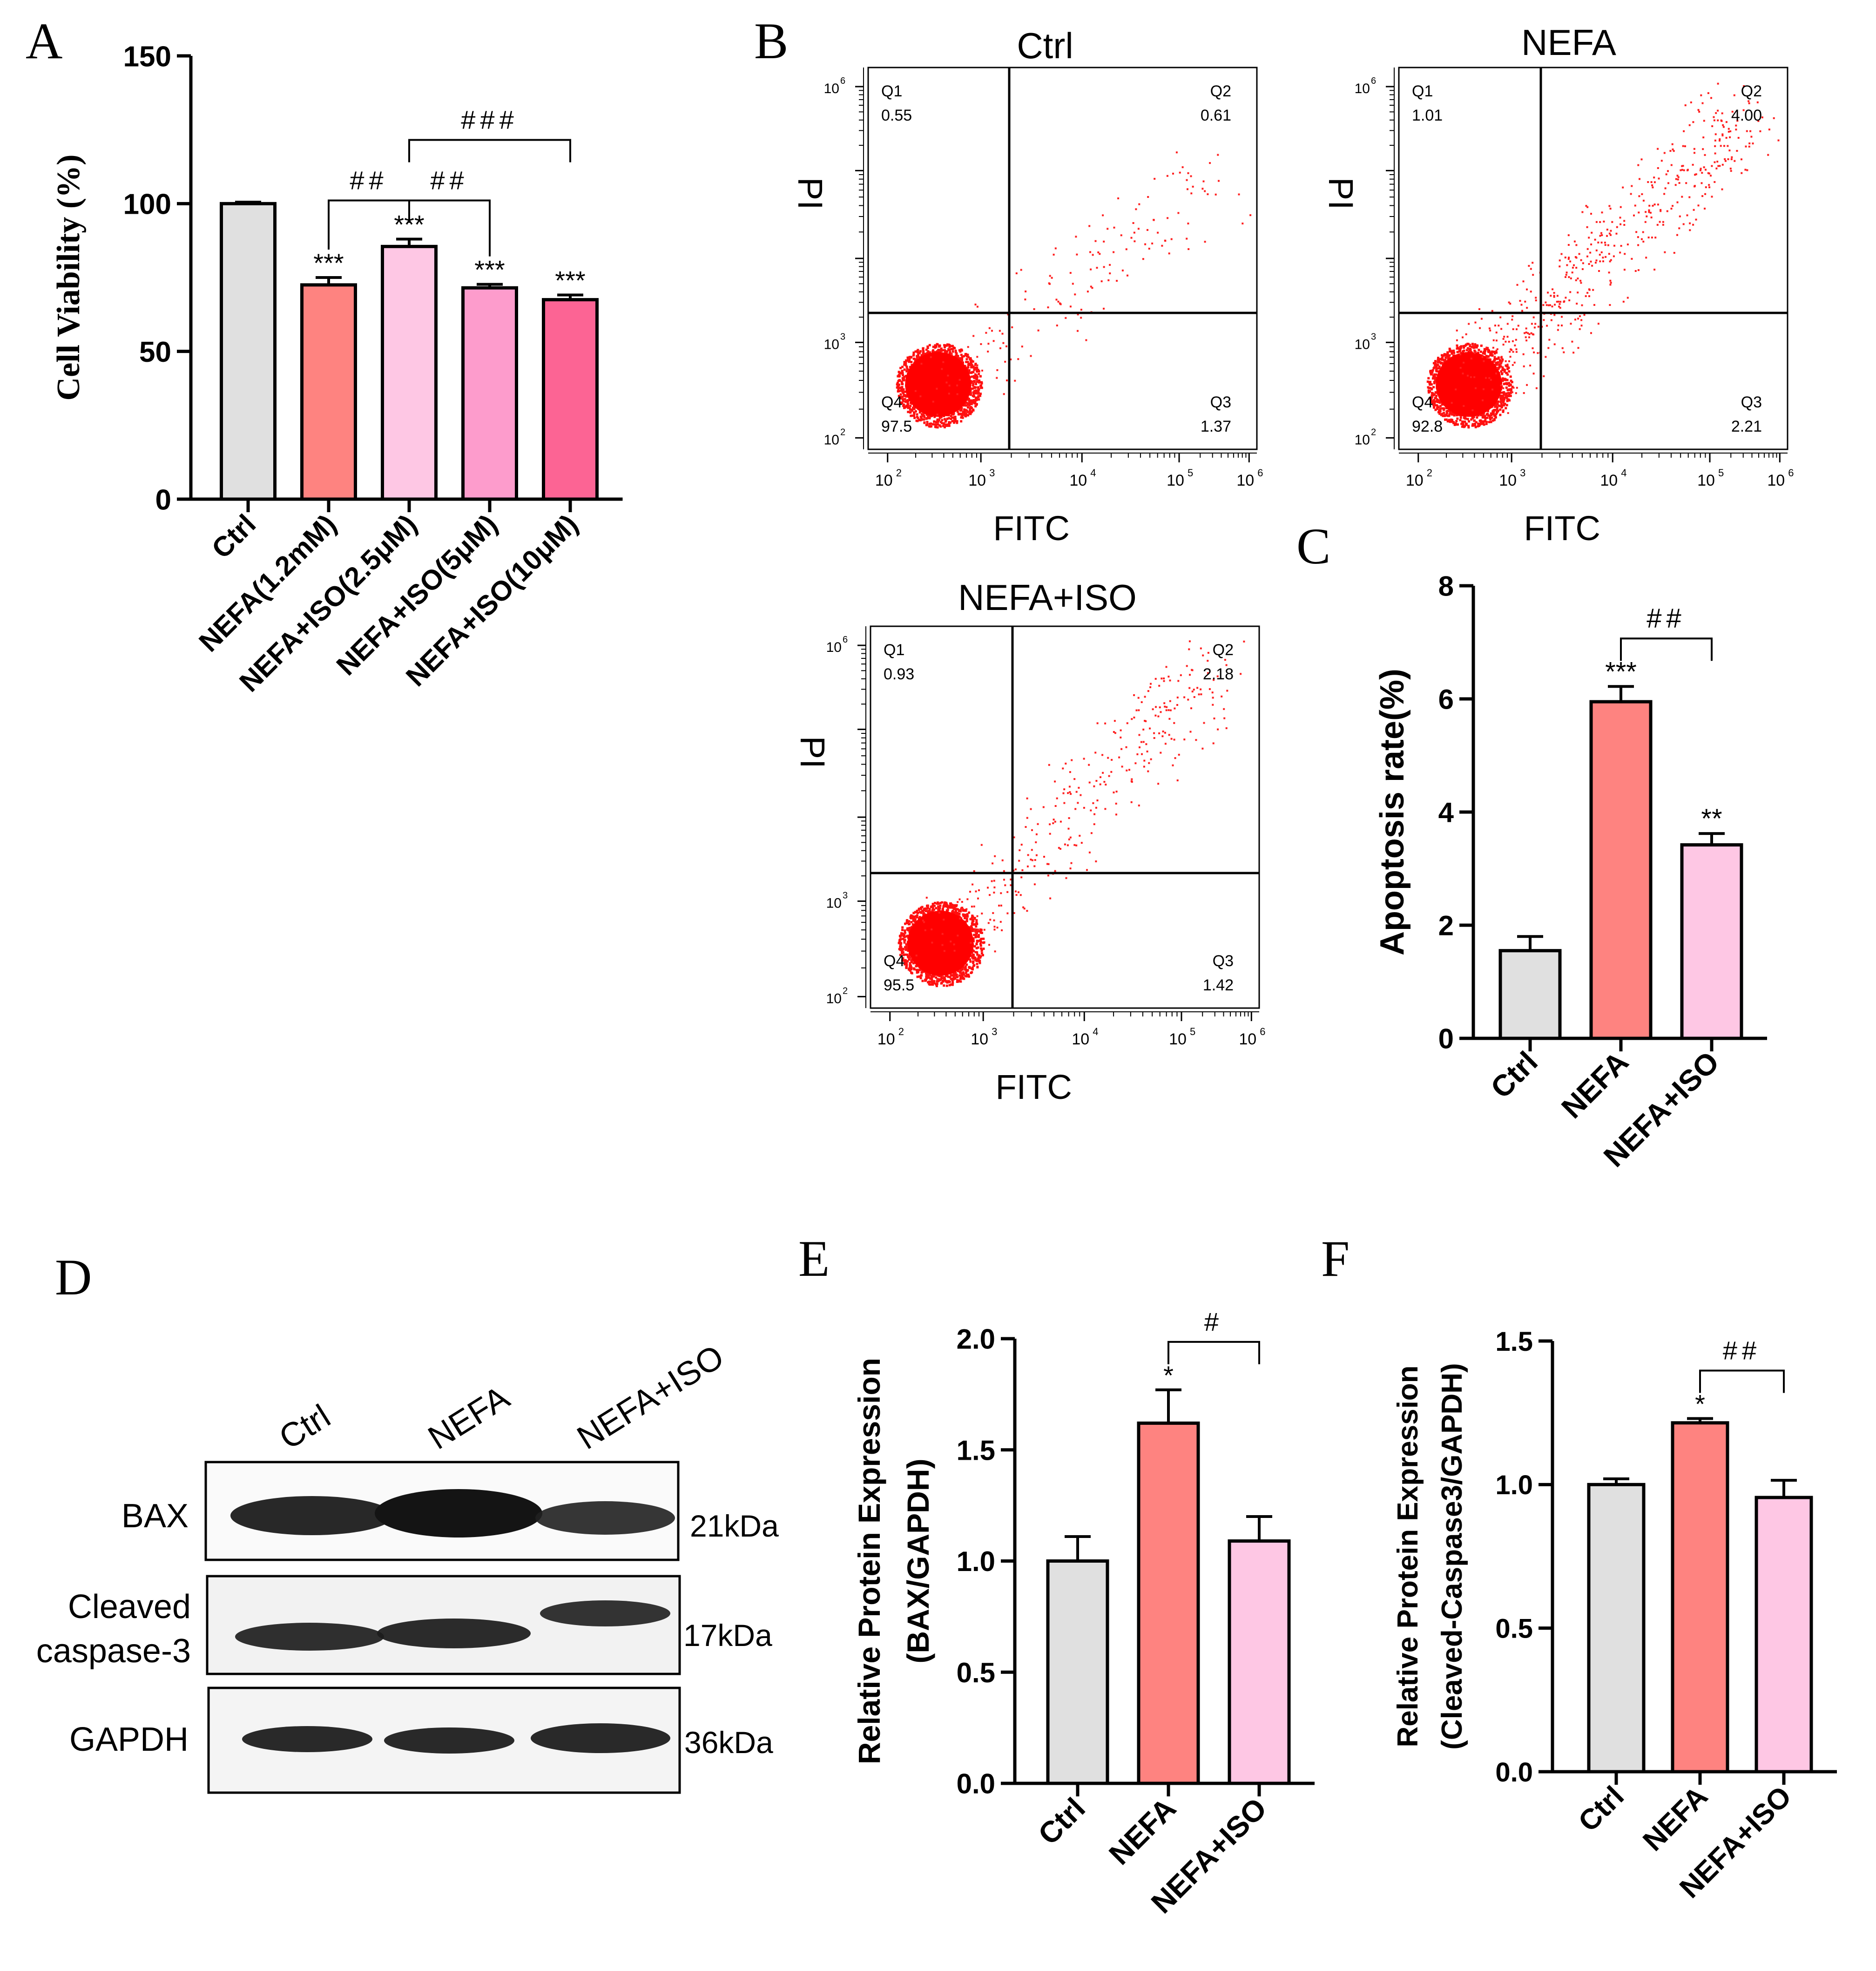  Describe the element at coordinates (454, 1634) in the screenshot. I see `band-caspase3-nefa` at that location.